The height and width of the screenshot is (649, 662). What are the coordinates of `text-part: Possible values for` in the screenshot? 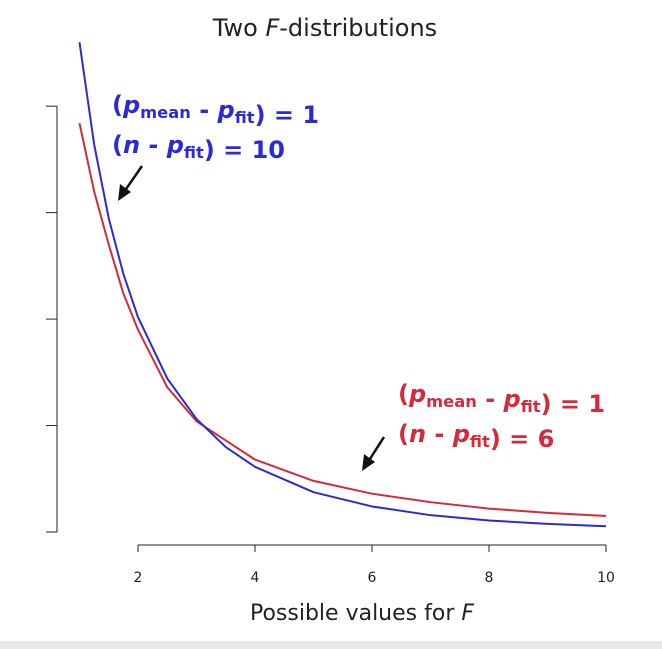 It's located at (355, 613).